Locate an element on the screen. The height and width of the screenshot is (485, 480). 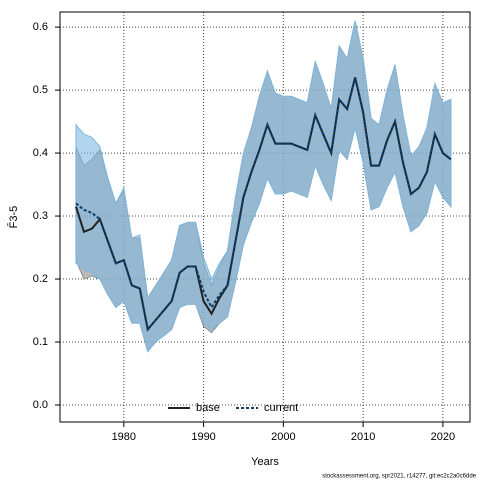
legend-label: current is located at coordinates (281, 408).